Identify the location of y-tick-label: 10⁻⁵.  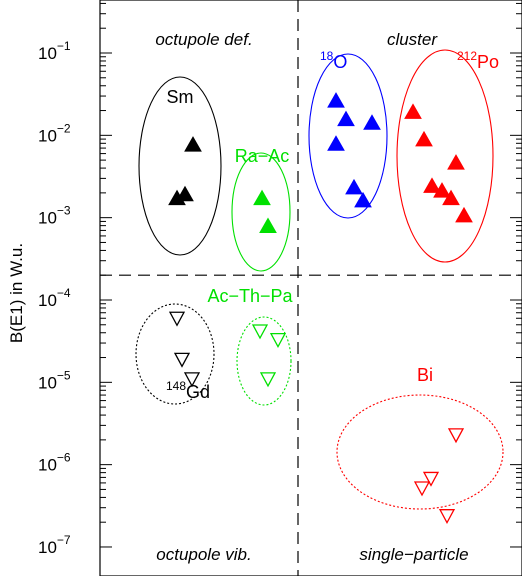
(54, 380).